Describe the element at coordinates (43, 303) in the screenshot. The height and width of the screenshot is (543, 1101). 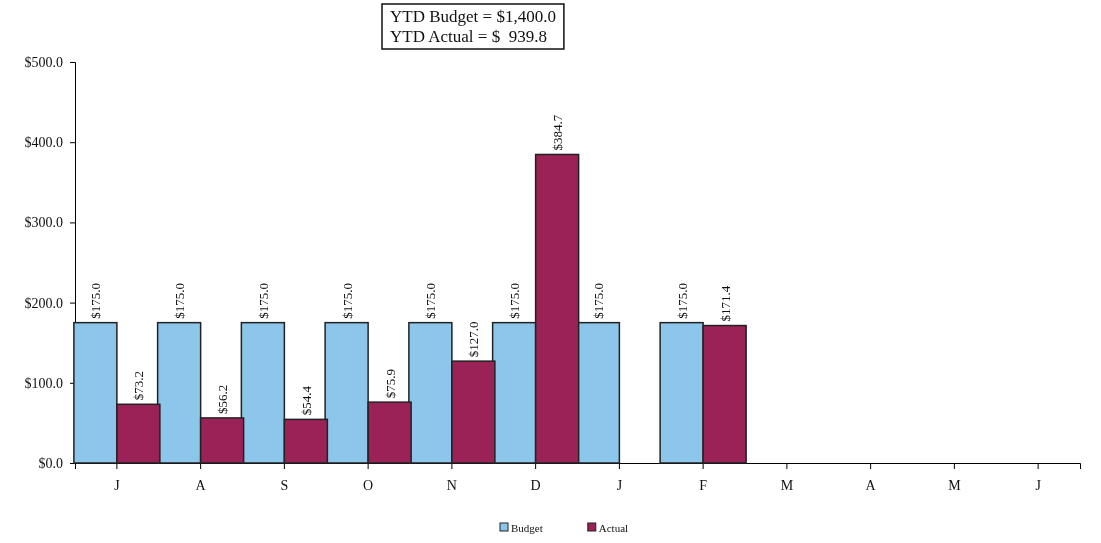
I see `y-tick-label: $200.0` at that location.